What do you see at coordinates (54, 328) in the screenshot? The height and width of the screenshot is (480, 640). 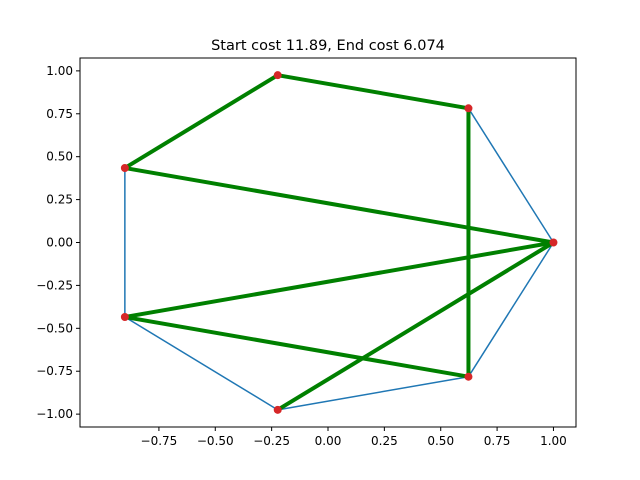 I see `y-tick-label: −0.50` at bounding box center [54, 328].